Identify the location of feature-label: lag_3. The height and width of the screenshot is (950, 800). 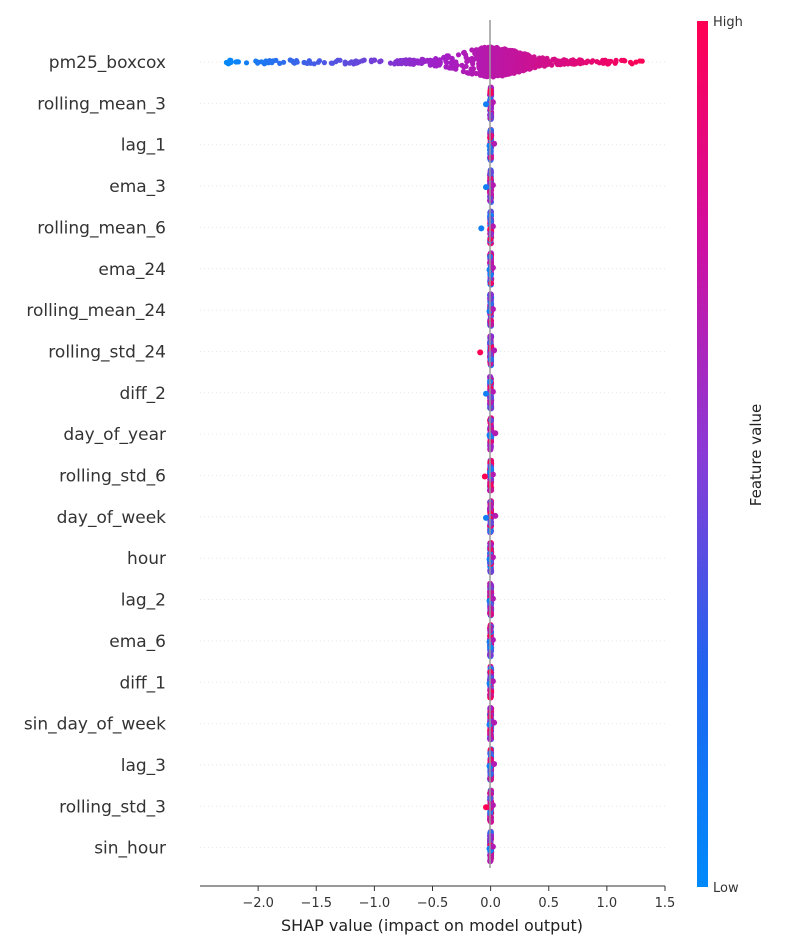
(143, 766).